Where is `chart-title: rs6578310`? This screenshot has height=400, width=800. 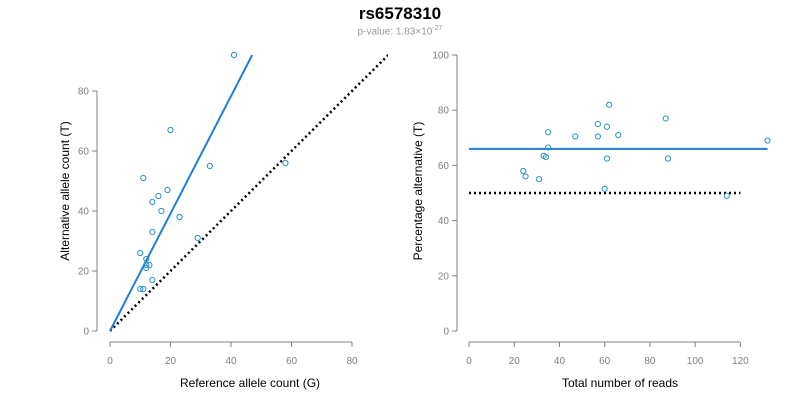
chart-title: rs6578310 is located at coordinates (400, 13).